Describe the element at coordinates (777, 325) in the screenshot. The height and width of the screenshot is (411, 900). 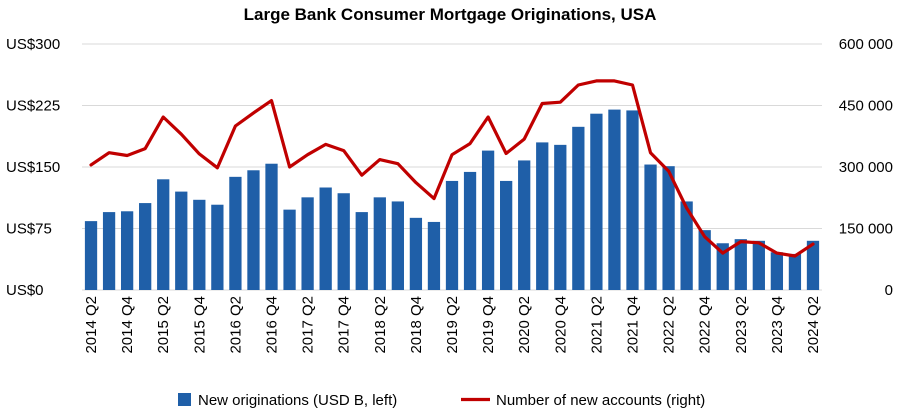
I see `x-tick-label: 2023 Q4` at that location.